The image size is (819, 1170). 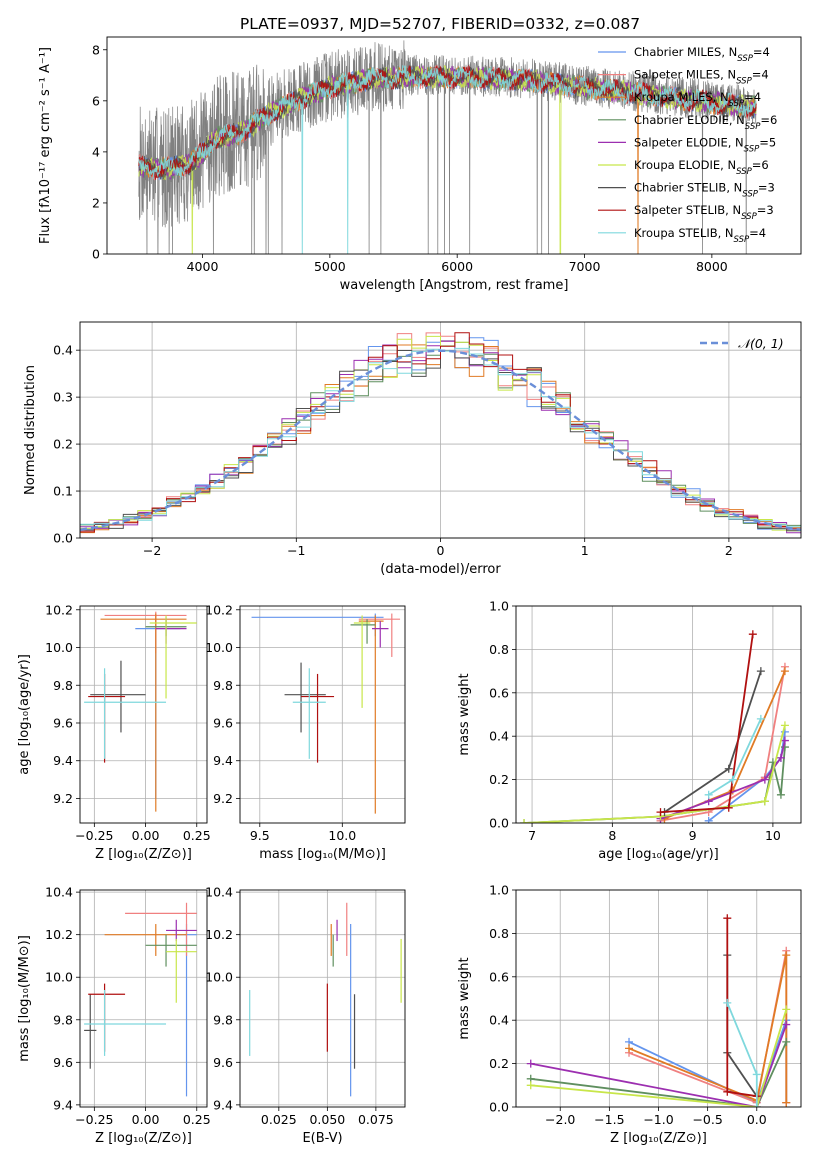 I want to click on x-tick-label: 4000, so click(x=203, y=266).